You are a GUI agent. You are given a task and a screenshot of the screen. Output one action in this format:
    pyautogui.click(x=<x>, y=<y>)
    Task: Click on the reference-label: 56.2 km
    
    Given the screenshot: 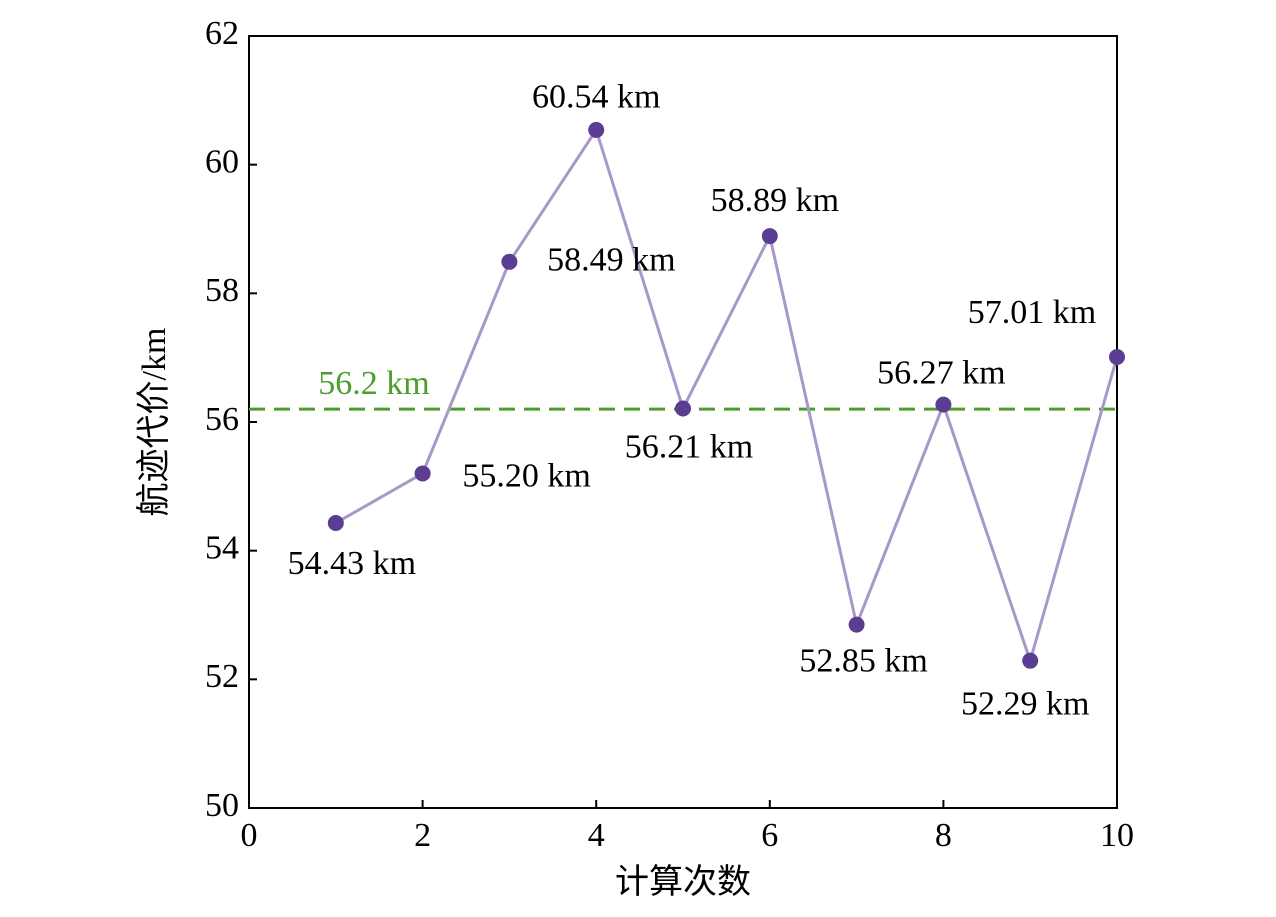 What is the action you would take?
    pyautogui.click(x=373, y=383)
    